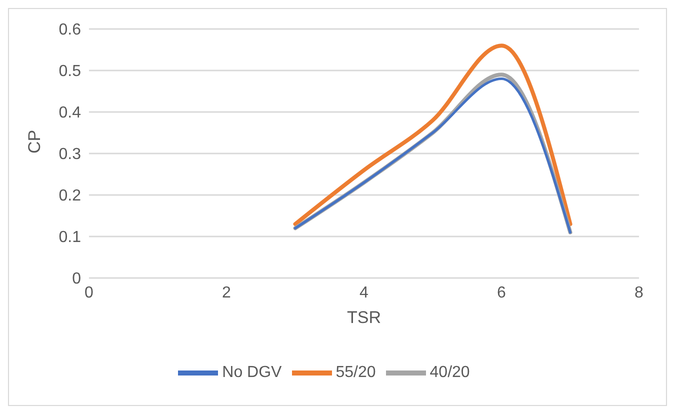  Describe the element at coordinates (364, 293) in the screenshot. I see `x-tick-label: 4` at that location.